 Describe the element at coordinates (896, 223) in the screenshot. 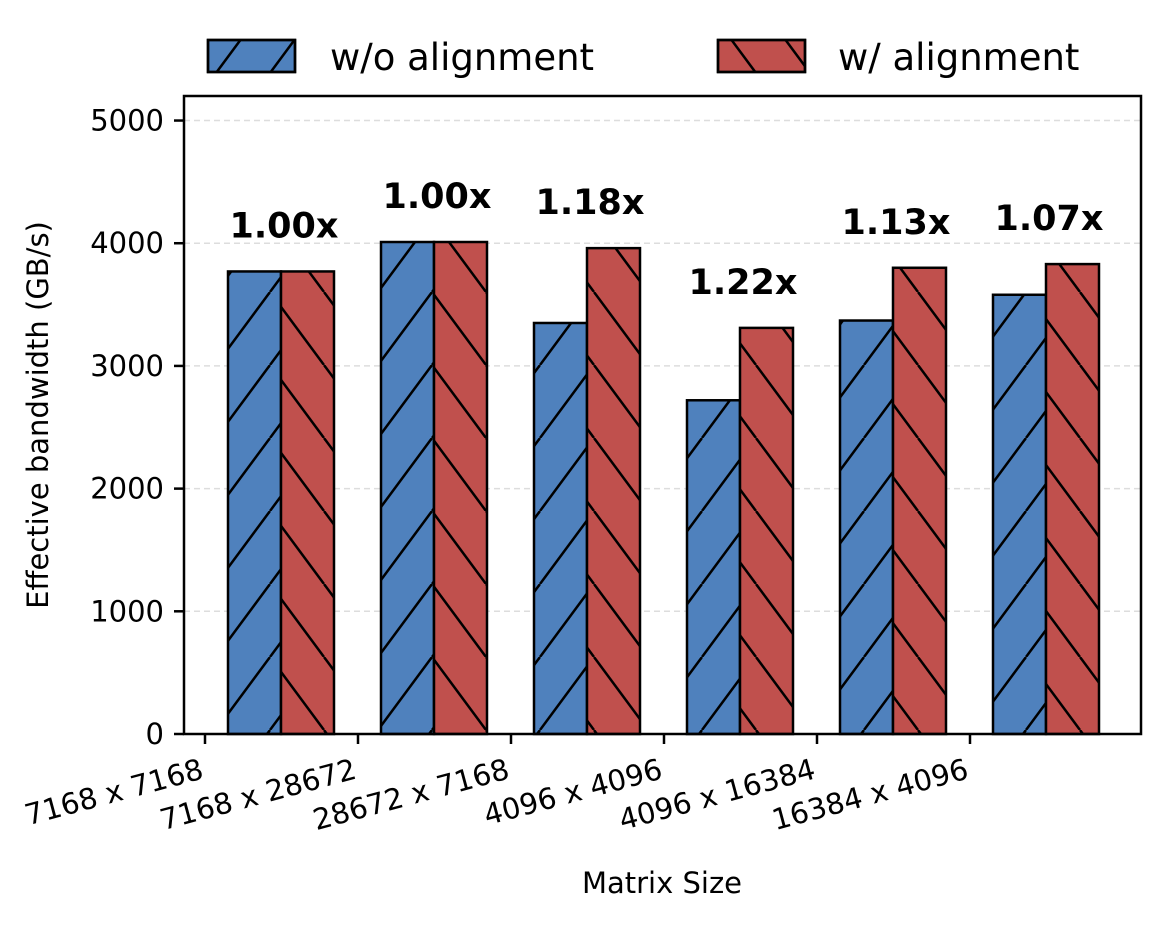

I see `speedup-label: 1.13x` at that location.